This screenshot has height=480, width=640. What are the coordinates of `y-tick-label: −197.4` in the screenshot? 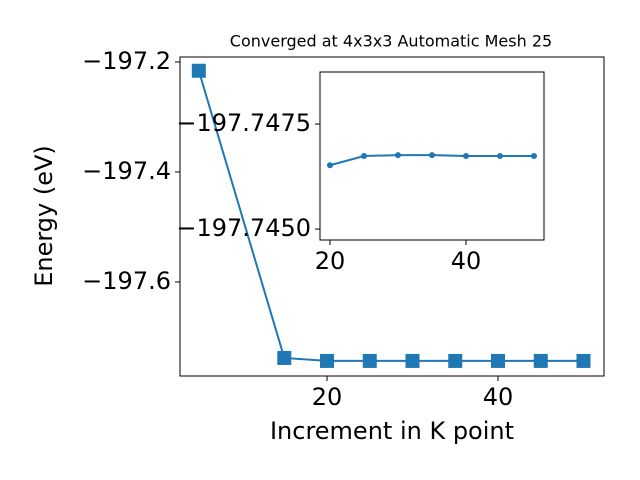 It's located at (126, 171).